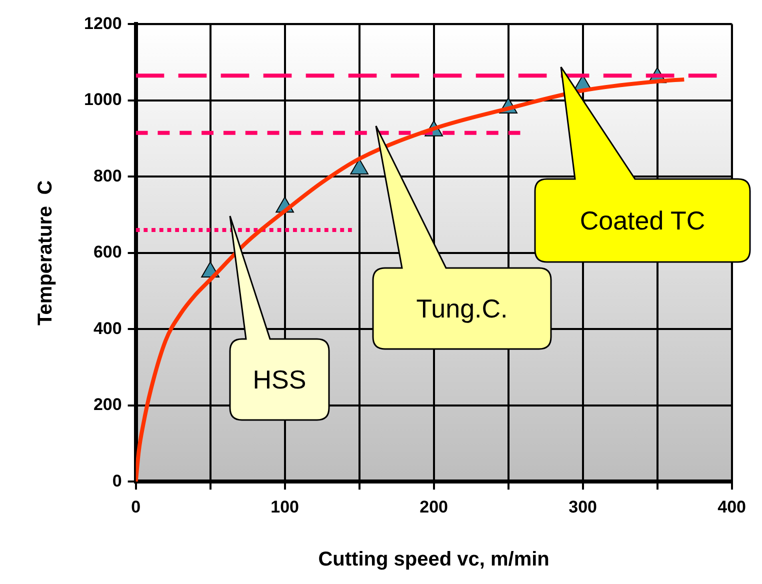  Describe the element at coordinates (583, 506) in the screenshot. I see `x-tick-label: 300` at that location.